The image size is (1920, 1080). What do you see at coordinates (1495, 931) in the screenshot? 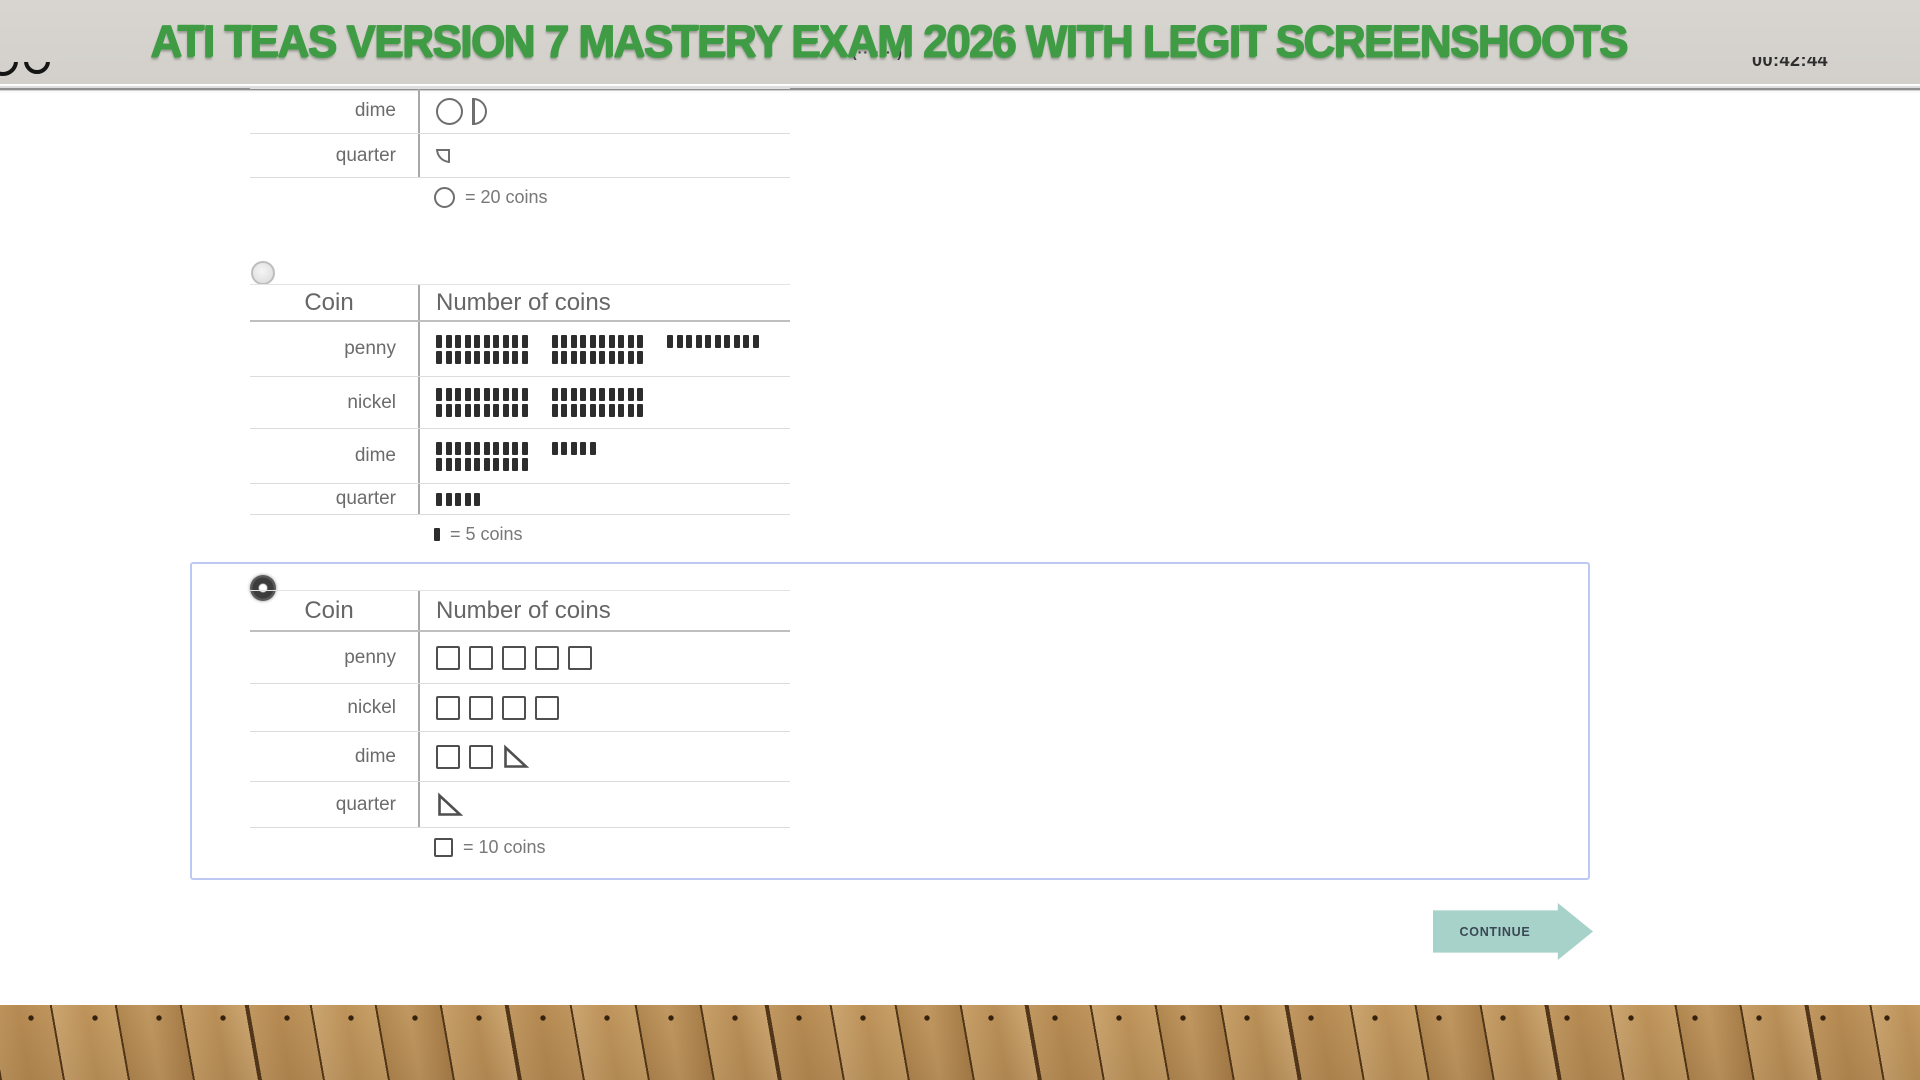
I see `continue-label: CONTINUE` at bounding box center [1495, 931].